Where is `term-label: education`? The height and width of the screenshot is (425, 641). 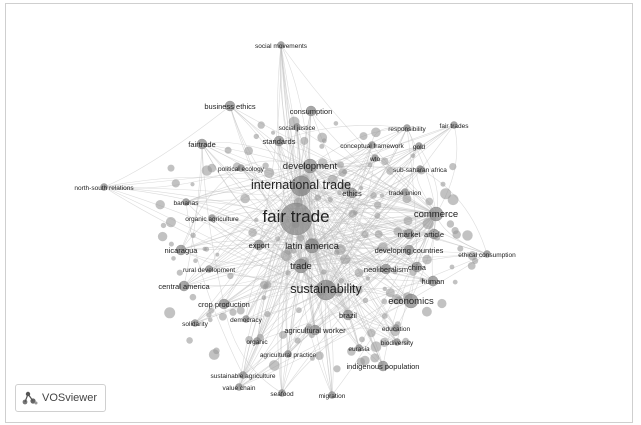
term-label: education is located at coordinates (396, 329).